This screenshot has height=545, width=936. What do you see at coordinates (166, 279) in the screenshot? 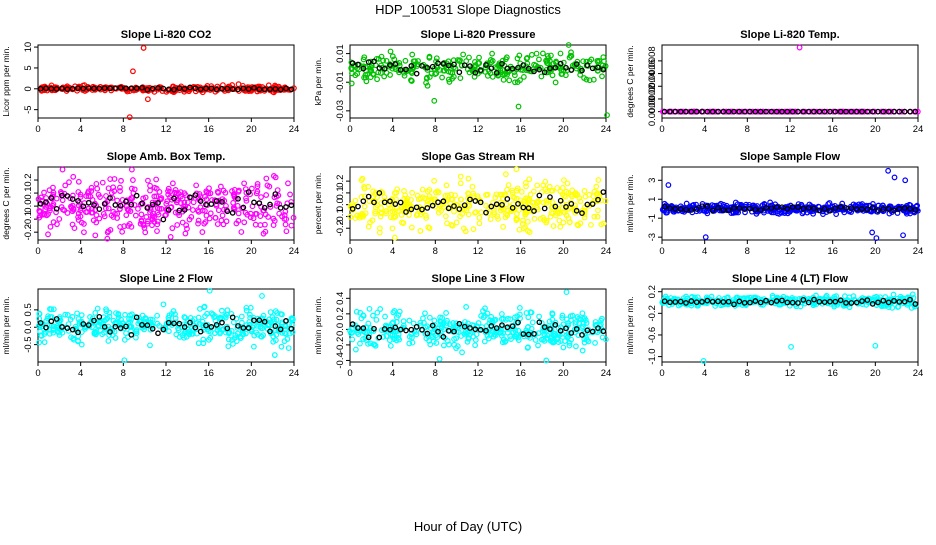
I see `panel-title: Slope Line 2 Flow` at bounding box center [166, 279].